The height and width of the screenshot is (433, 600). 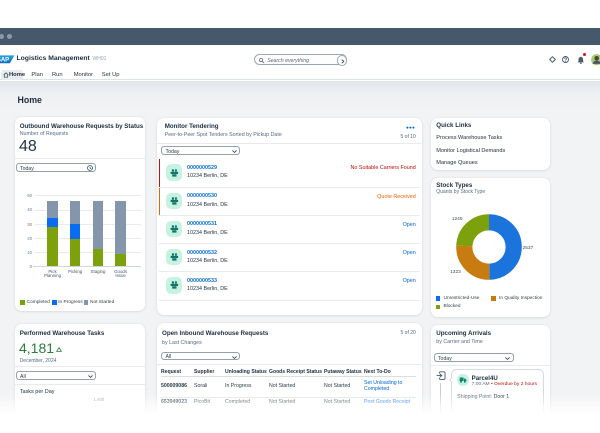 I want to click on svg-text: SAP, so click(x=4, y=60).